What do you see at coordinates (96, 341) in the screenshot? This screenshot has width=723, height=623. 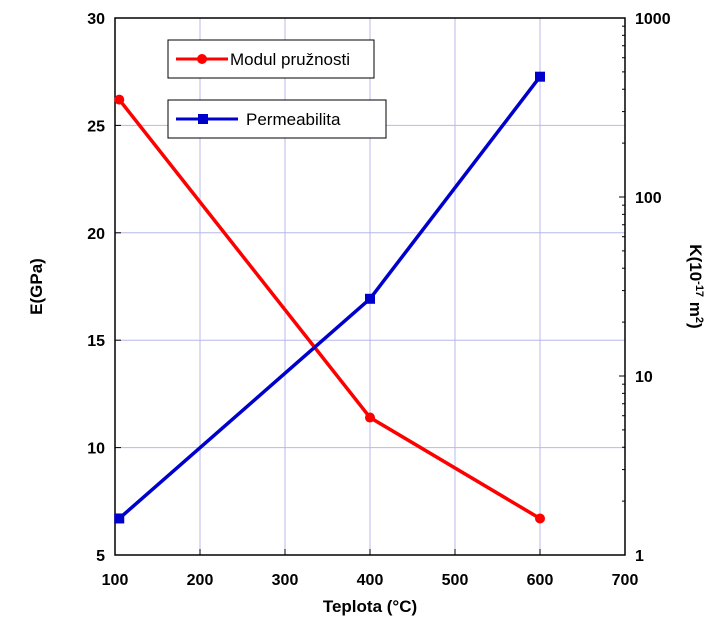 I see `y-left-tick-15: 15` at bounding box center [96, 341].